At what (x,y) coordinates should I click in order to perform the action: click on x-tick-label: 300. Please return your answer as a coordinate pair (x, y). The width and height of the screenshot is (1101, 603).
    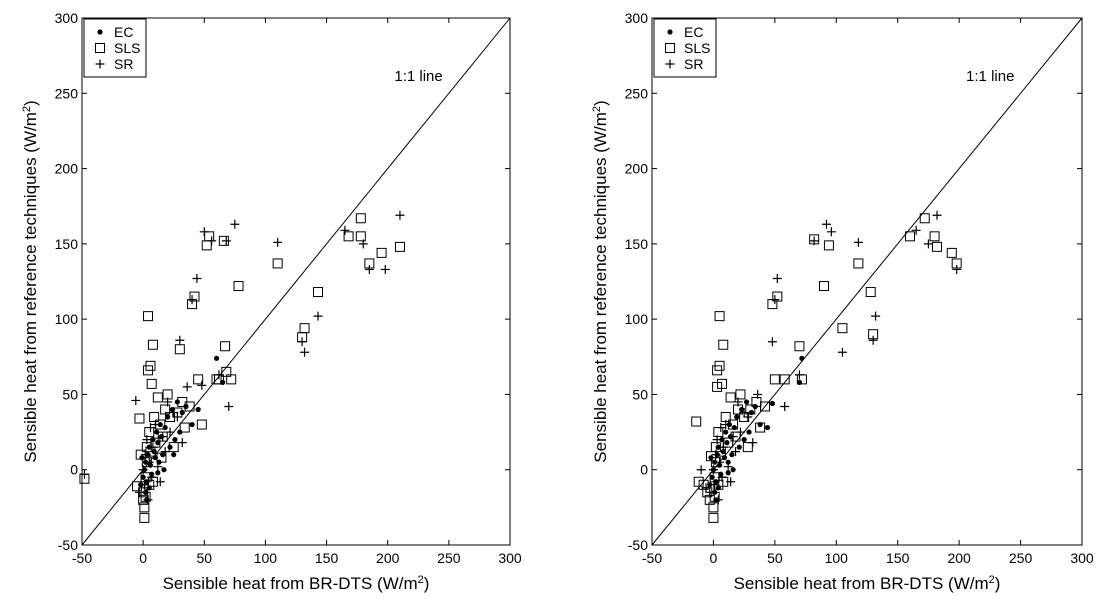
    Looking at the image, I should click on (510, 558).